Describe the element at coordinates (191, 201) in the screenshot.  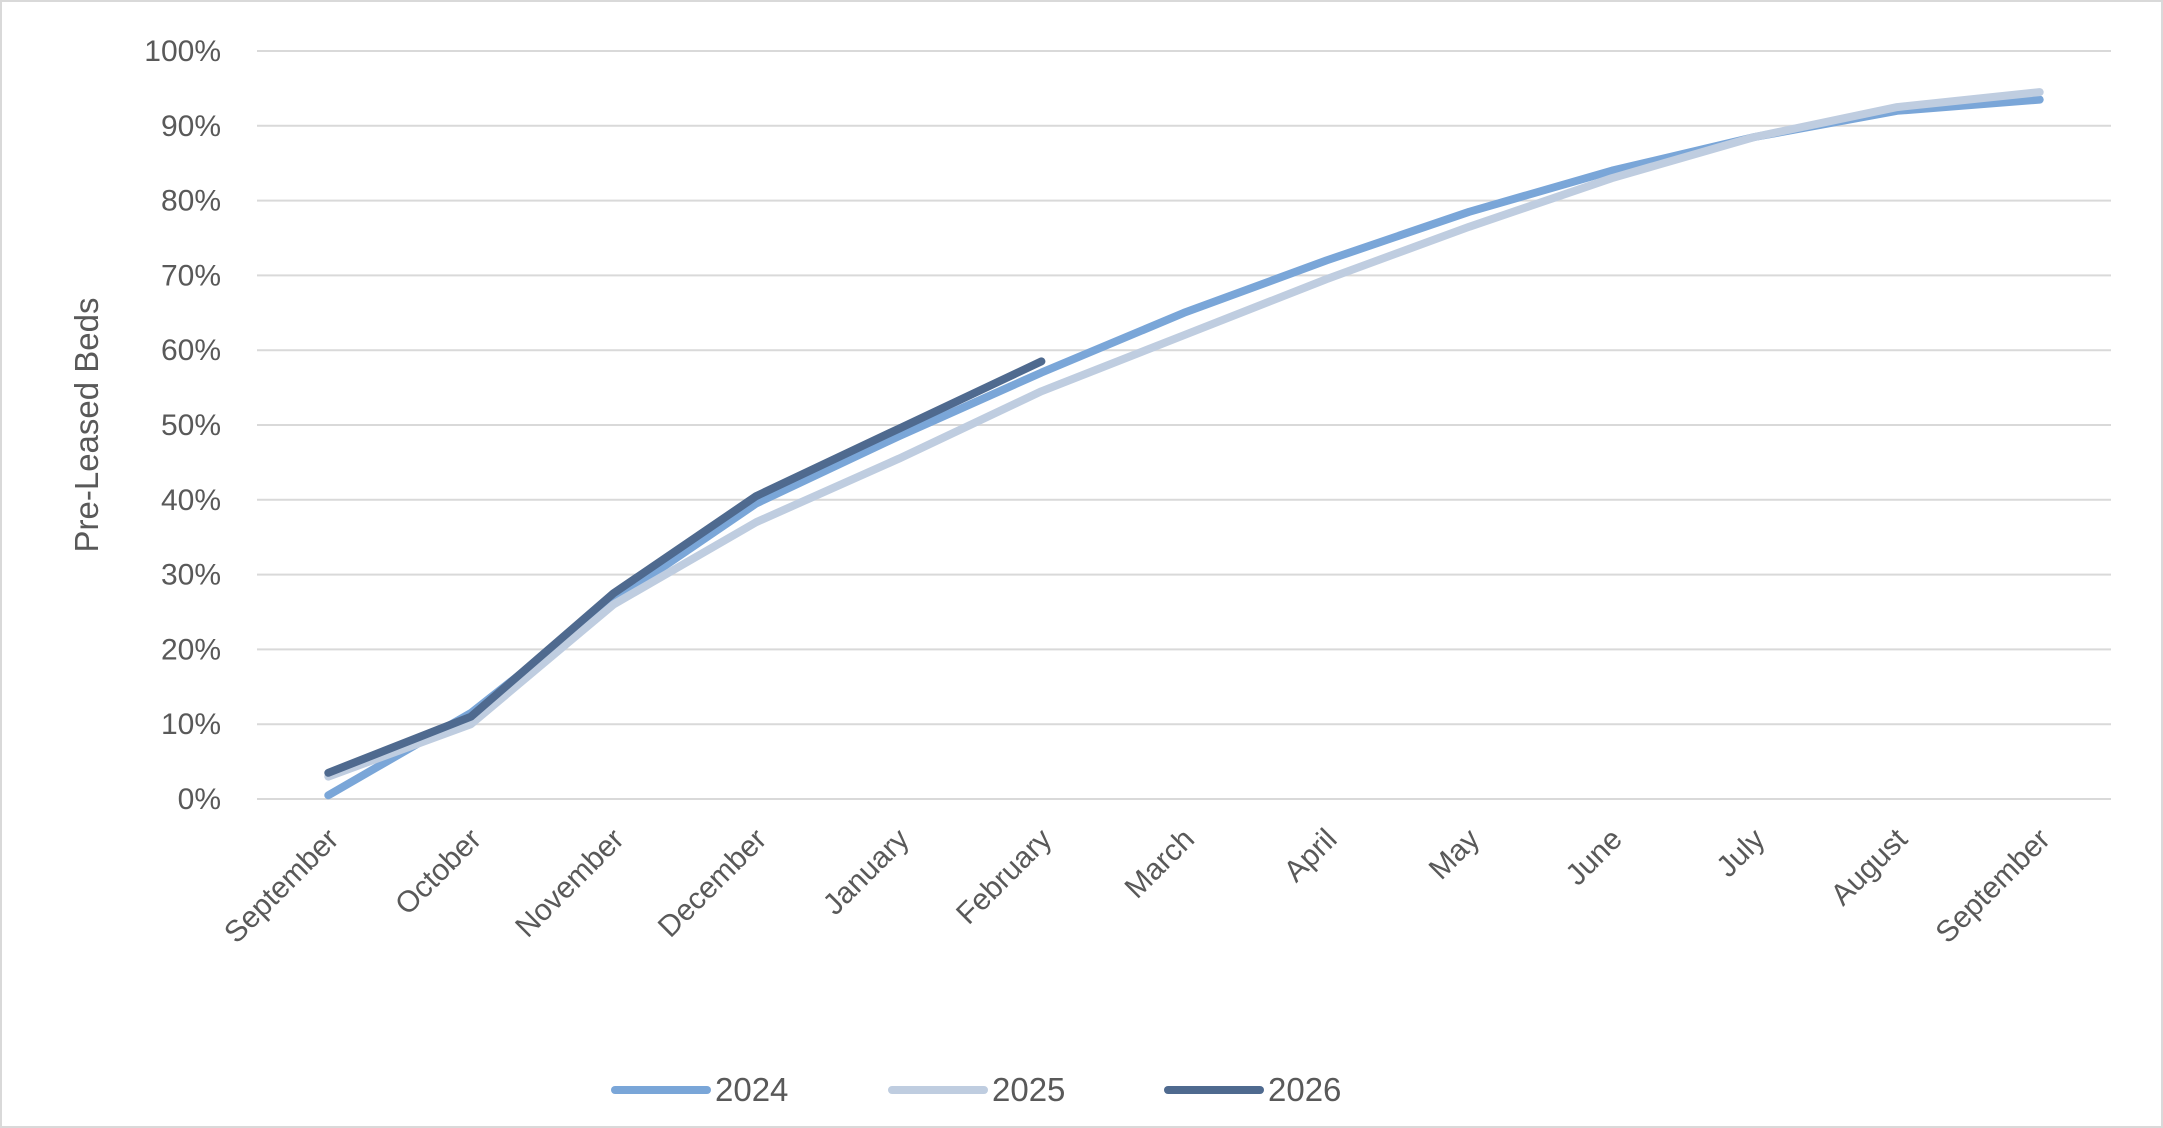
I see `y-tick-label: 80%` at that location.